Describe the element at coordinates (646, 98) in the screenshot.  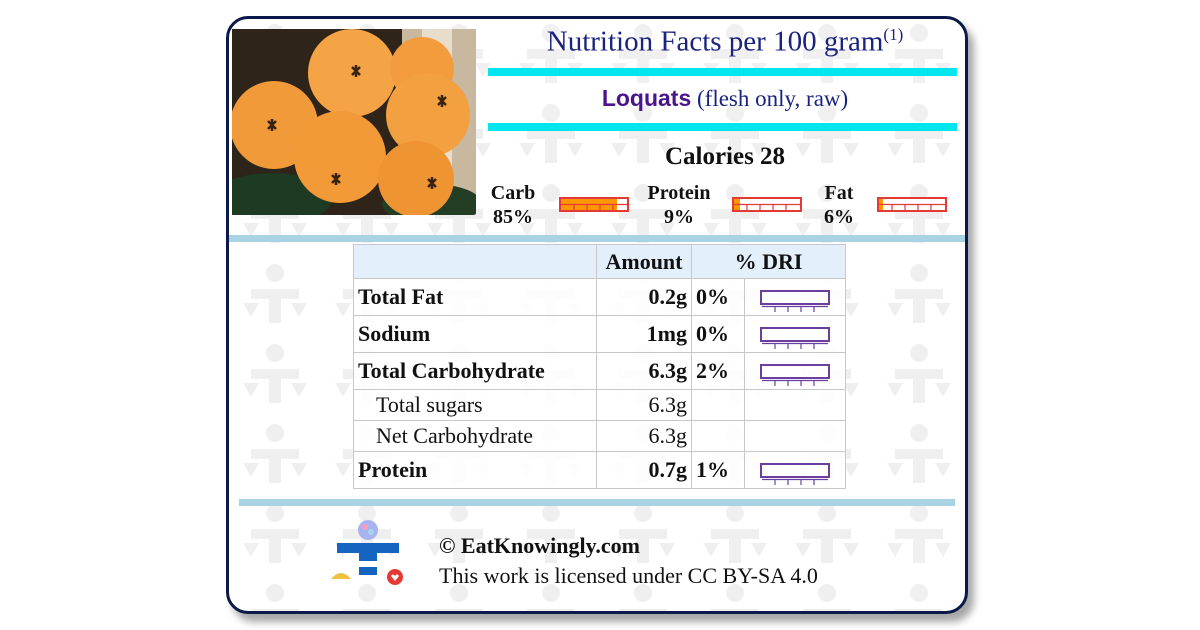
I see `food-name: Loquats` at that location.